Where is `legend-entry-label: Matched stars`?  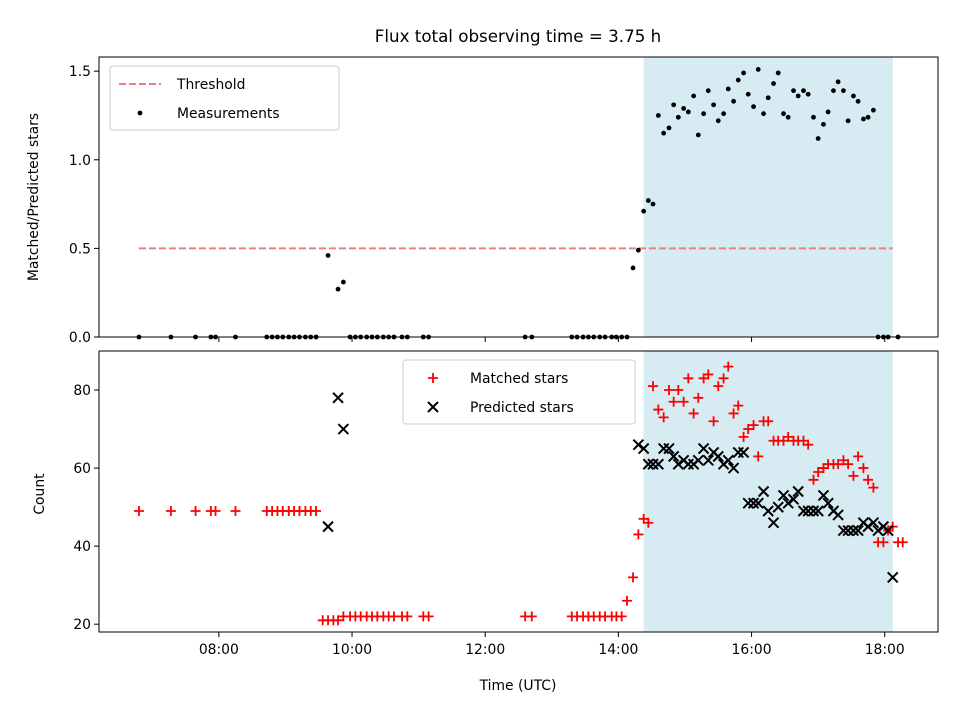
legend-entry-label: Matched stars is located at coordinates (519, 379).